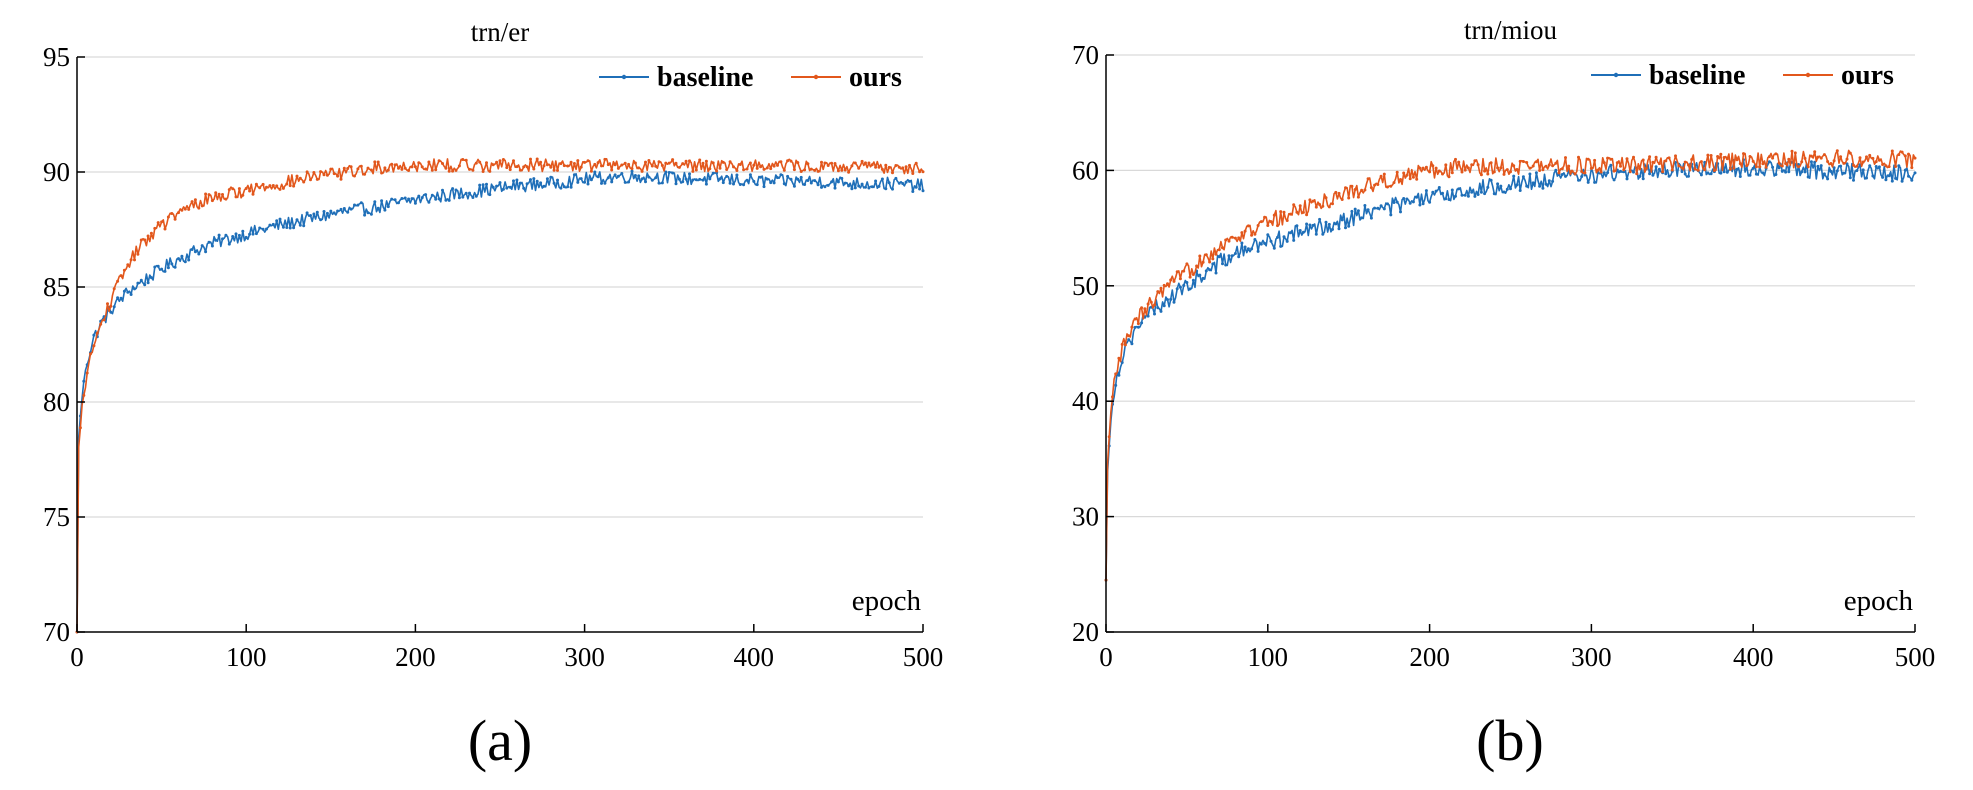  What do you see at coordinates (1085, 401) in the screenshot?
I see `y-tick-label: 40` at bounding box center [1085, 401].